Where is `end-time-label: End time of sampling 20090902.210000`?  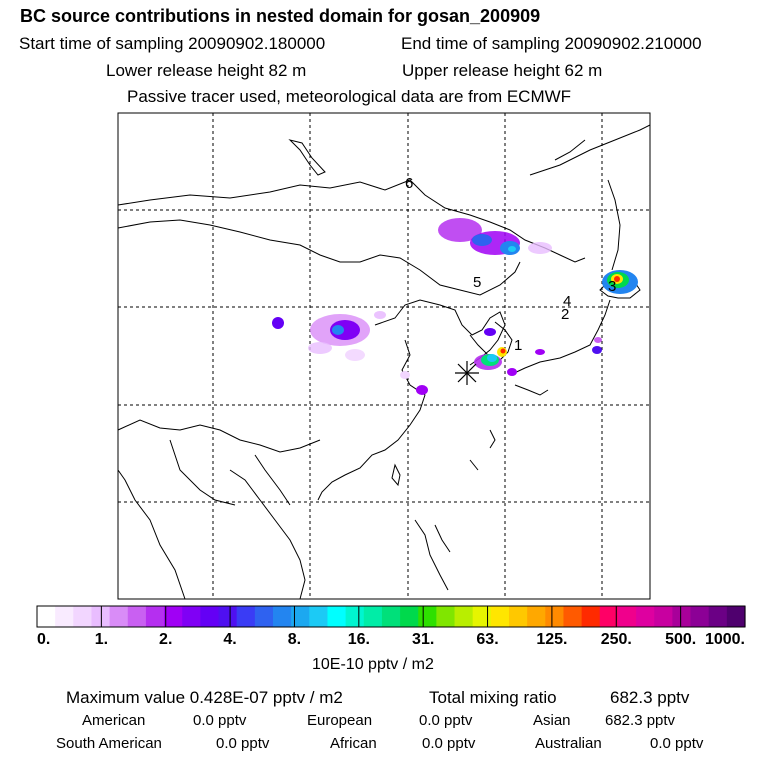
end-time-label: End time of sampling 20090902.210000 is located at coordinates (551, 43).